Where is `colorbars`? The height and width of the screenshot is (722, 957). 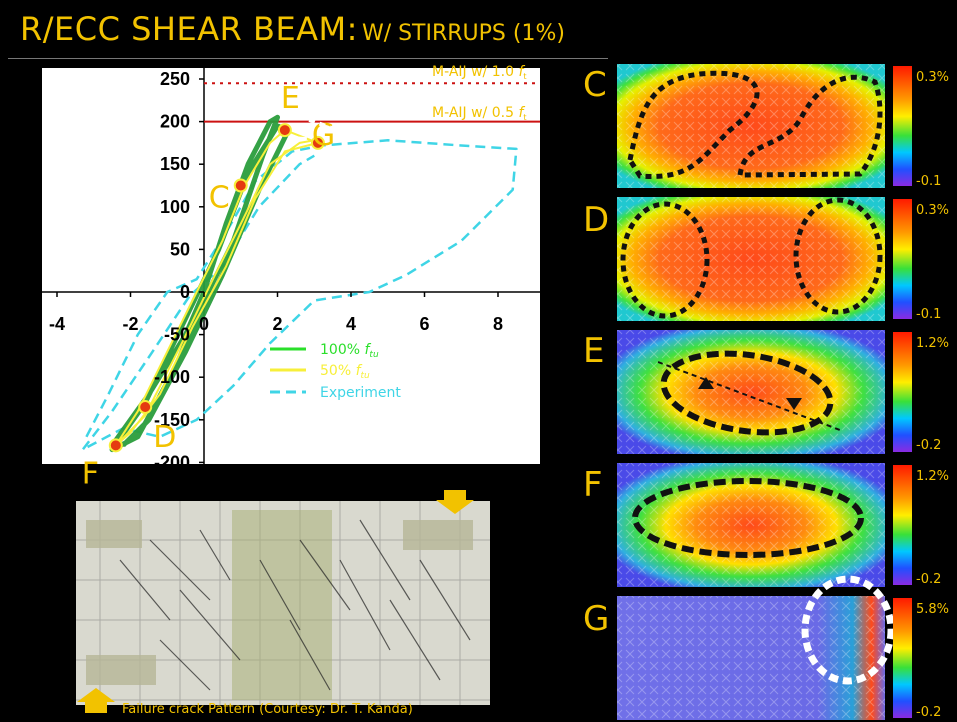
colorbars is located at coordinates (902, 392).